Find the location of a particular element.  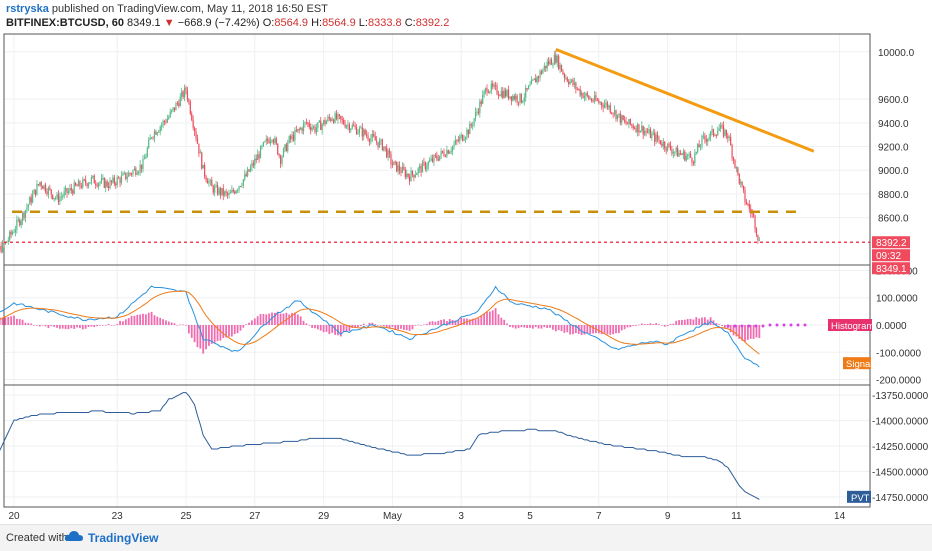

macd-tick-label: 0.0000 is located at coordinates (891, 326).